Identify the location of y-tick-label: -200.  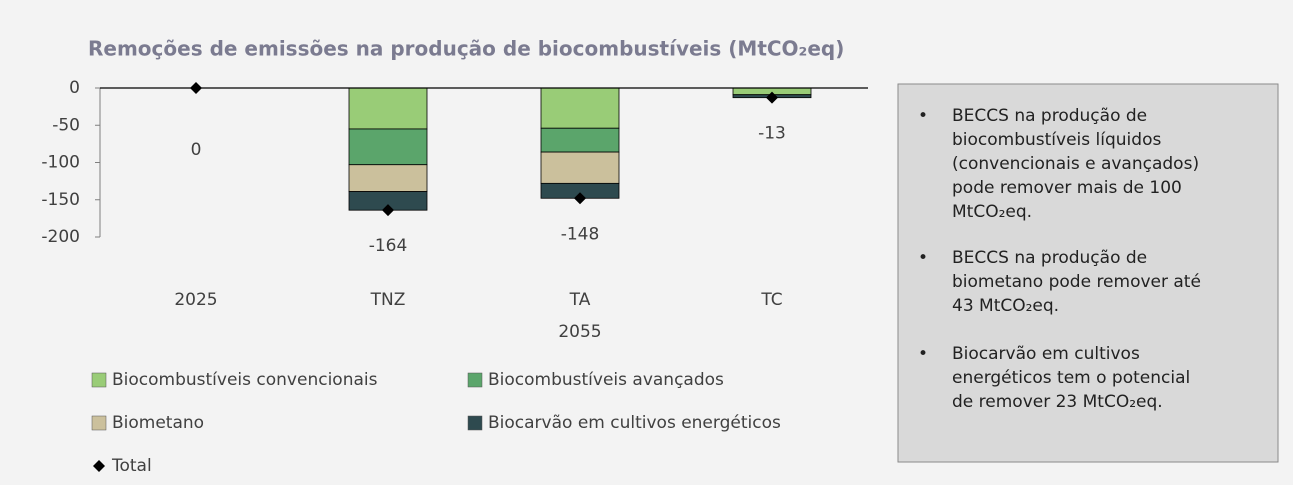
(60, 237).